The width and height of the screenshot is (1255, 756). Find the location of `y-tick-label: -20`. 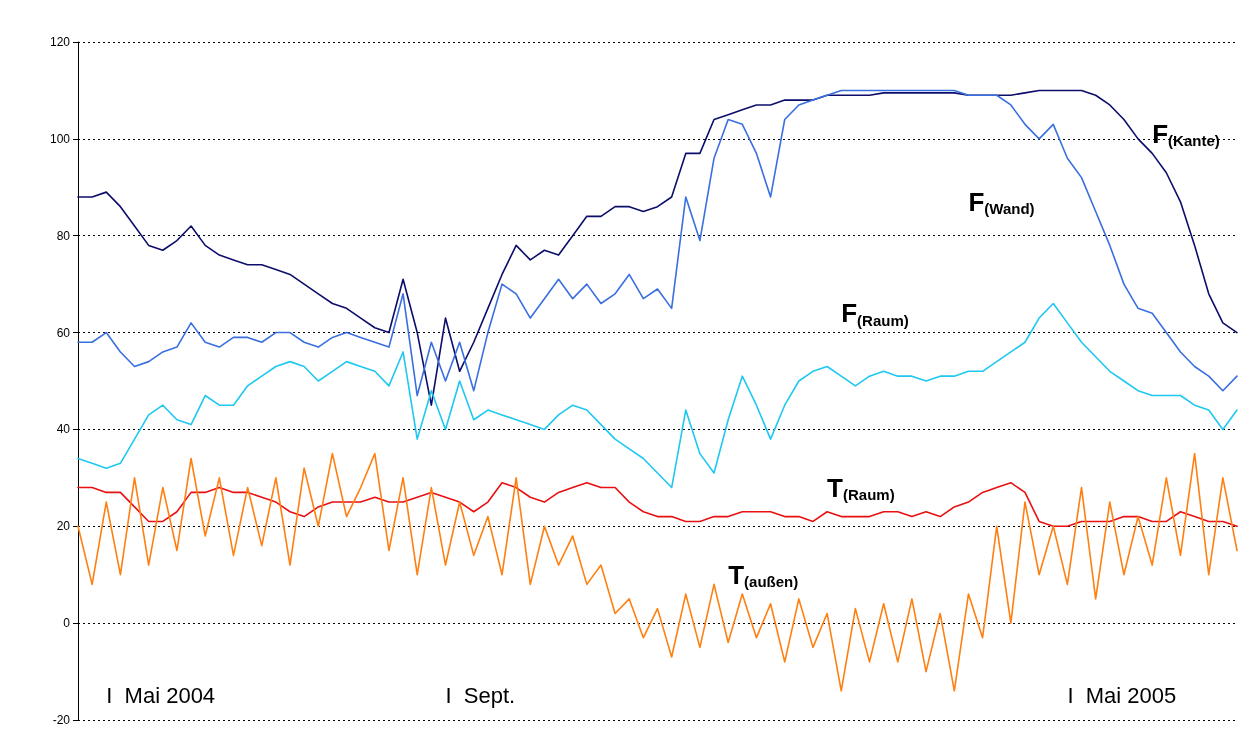

y-tick-label: -20 is located at coordinates (61, 720).